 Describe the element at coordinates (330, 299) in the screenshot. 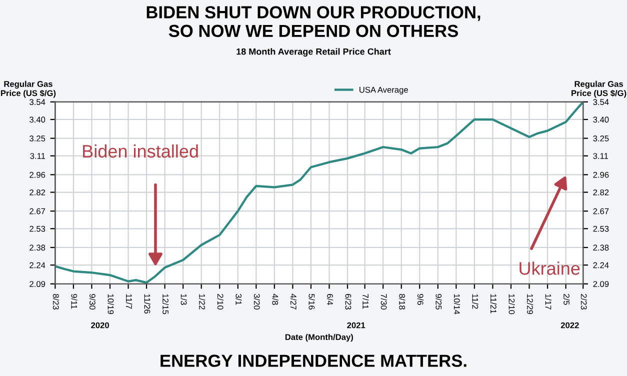

I see `x-tick-label: 6/4` at that location.